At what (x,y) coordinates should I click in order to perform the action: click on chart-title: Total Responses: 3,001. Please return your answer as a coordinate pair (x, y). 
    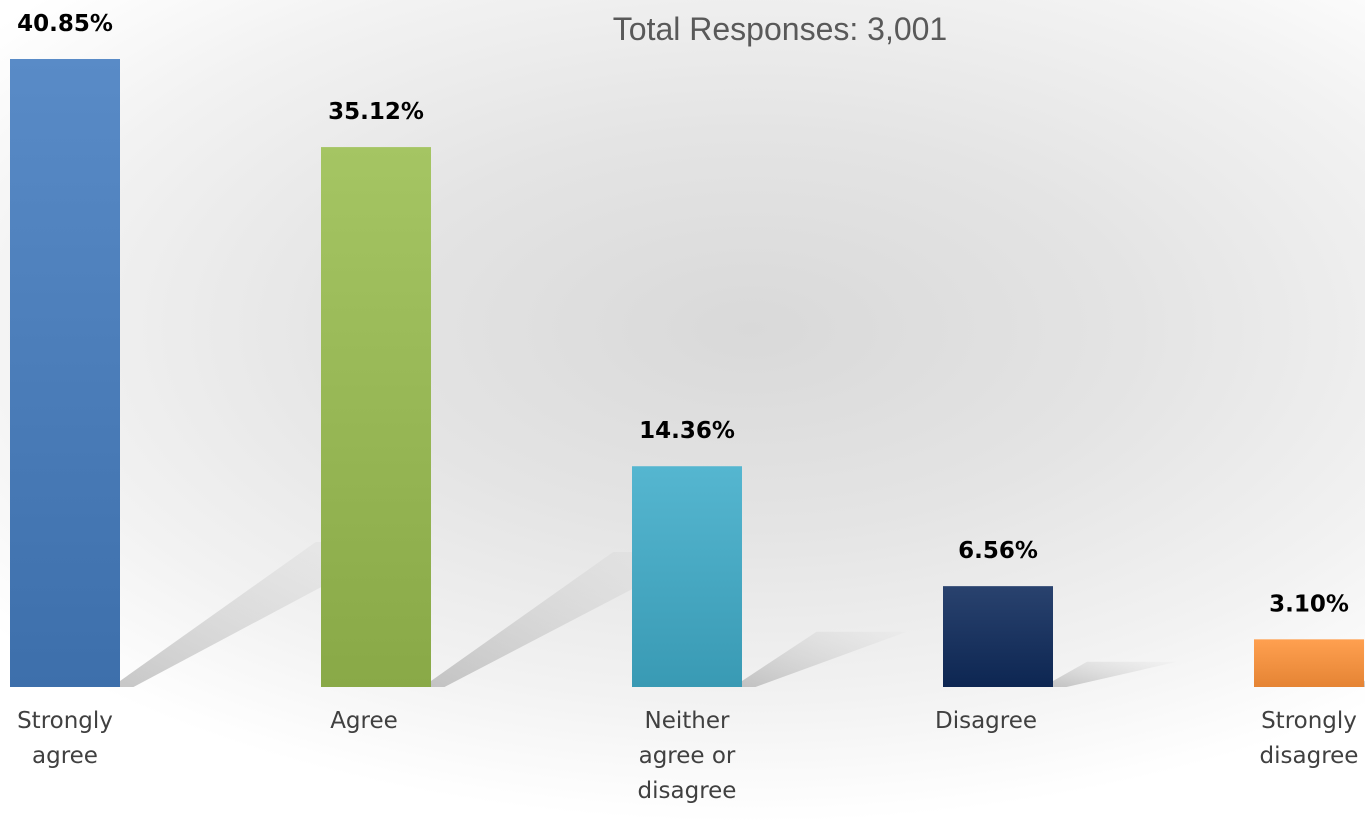
    Looking at the image, I should click on (780, 29).